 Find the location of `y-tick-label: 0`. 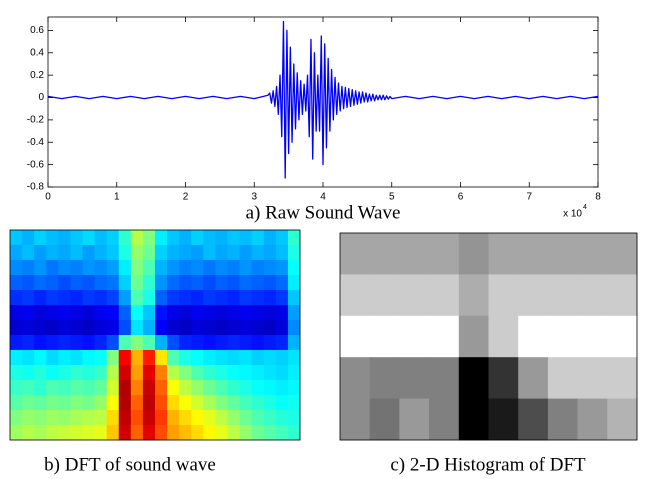

y-tick-label: 0 is located at coordinates (41, 97).